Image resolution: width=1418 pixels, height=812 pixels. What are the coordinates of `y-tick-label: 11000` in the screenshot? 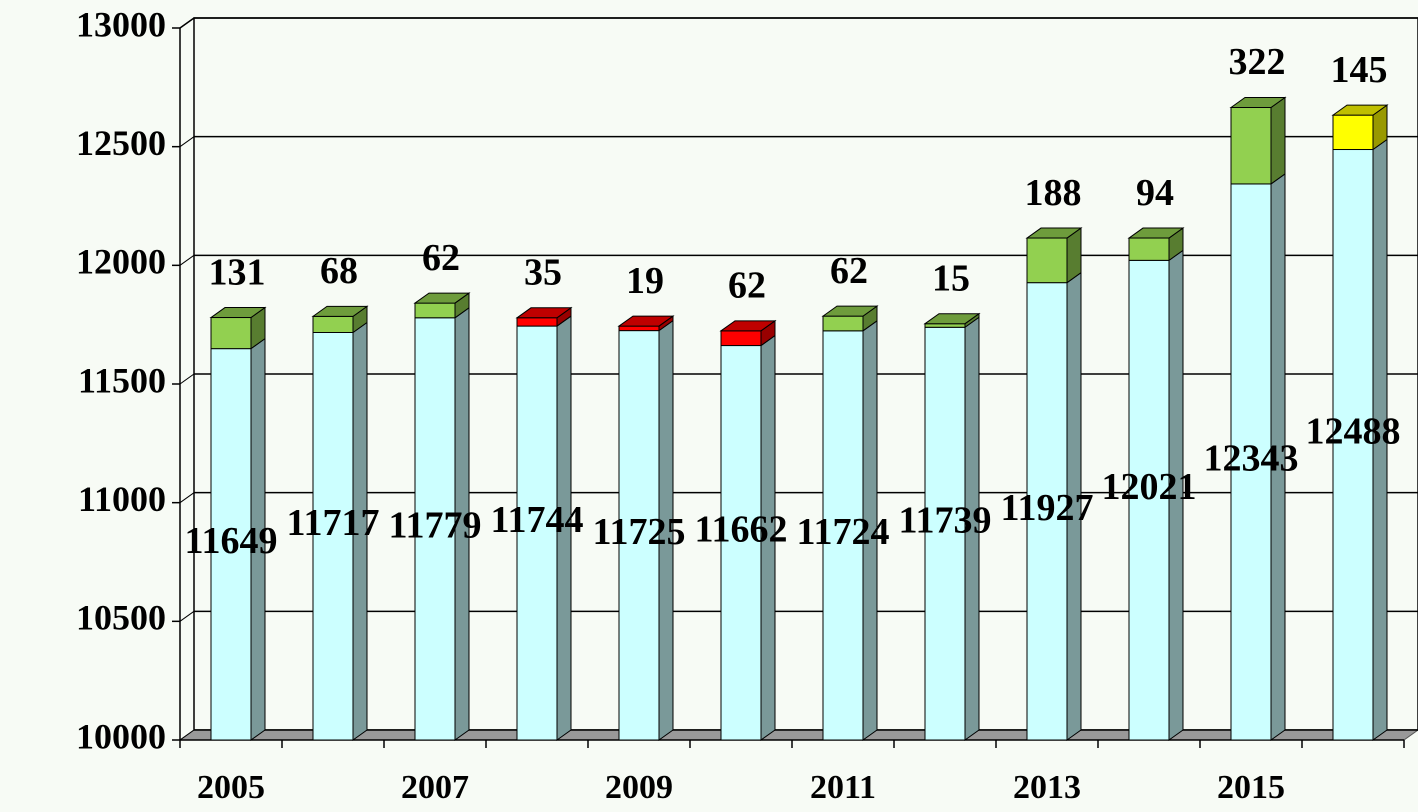 It's located at (122, 499).